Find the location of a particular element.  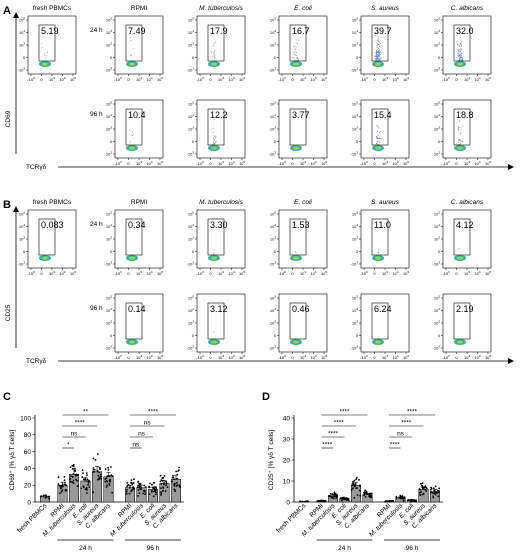

gate-percentage: 0.46 is located at coordinates (301, 309).